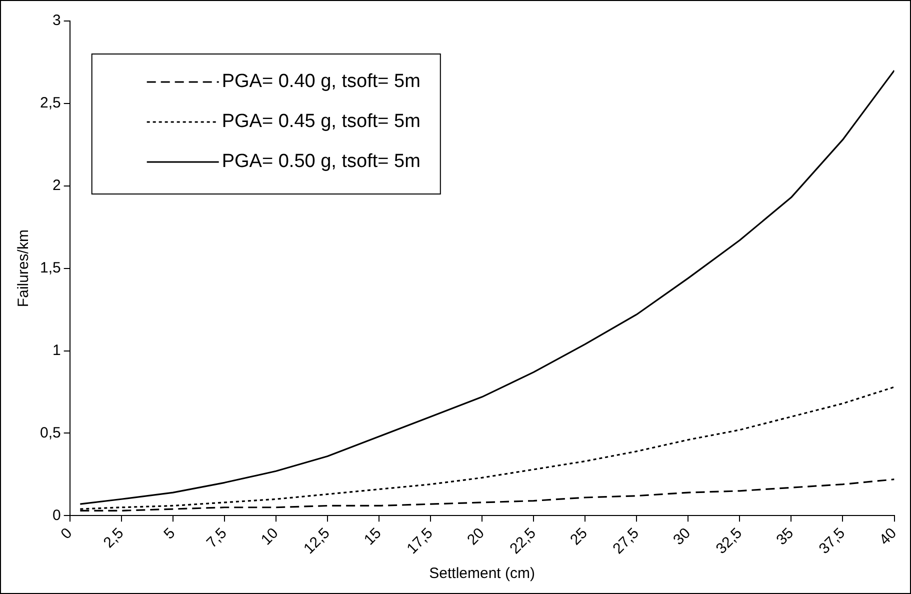 The width and height of the screenshot is (911, 594). I want to click on x-tick-label: 40, so click(888, 536).